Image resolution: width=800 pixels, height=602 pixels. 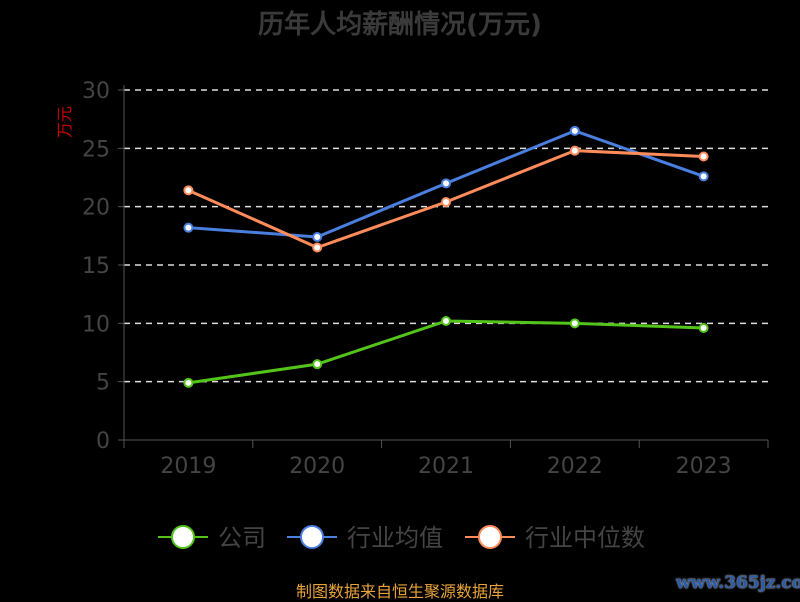 What do you see at coordinates (96, 91) in the screenshot?
I see `y-tick-label: 30` at bounding box center [96, 91].